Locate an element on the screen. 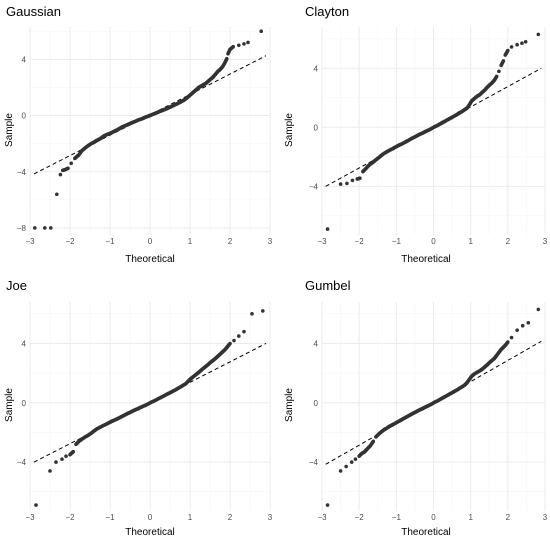  clayton-points is located at coordinates (433, 131).